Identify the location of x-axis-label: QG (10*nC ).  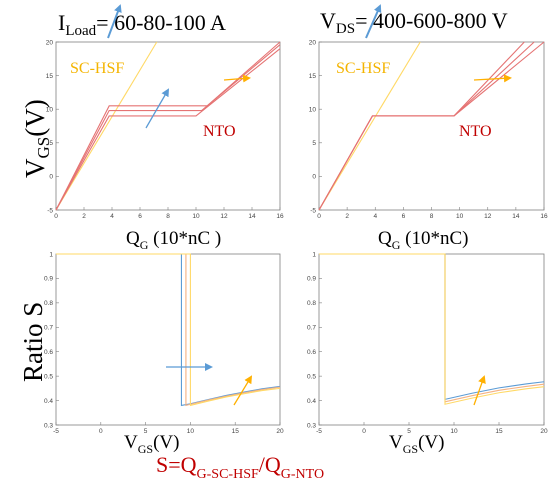
(173, 240).